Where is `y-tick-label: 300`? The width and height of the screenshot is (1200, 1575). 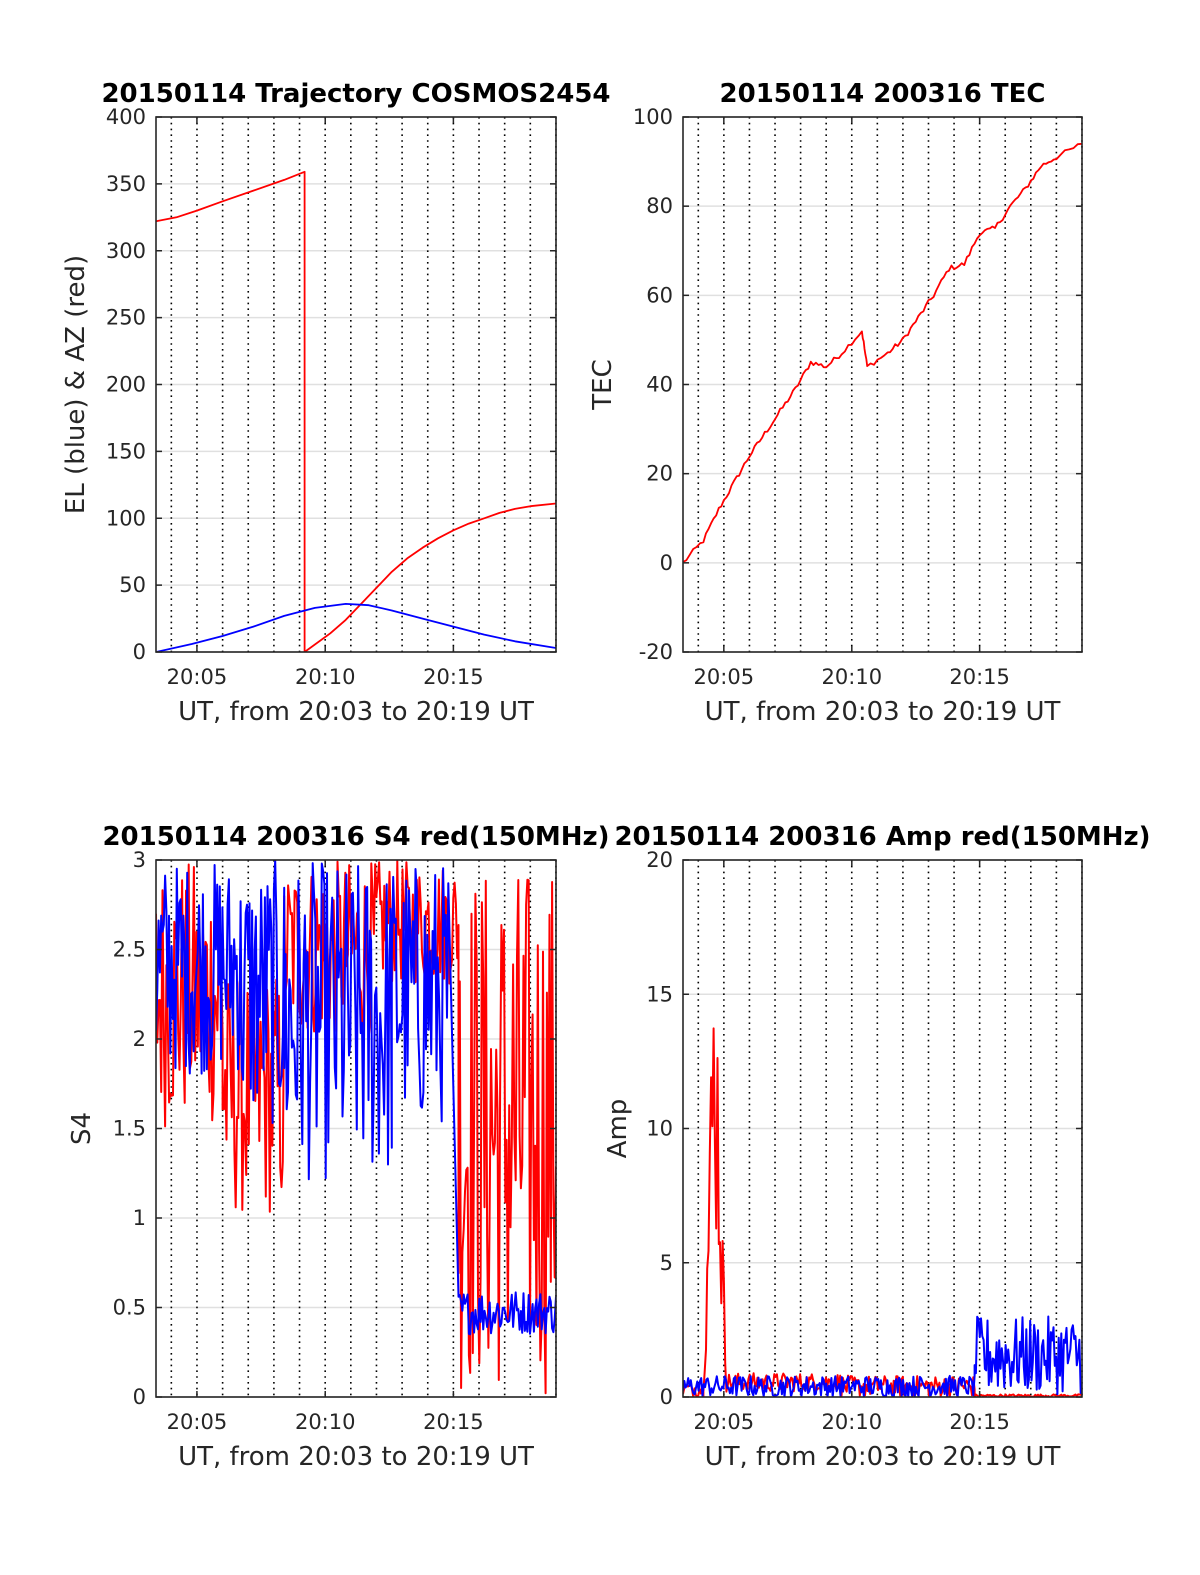
y-tick-label: 300 is located at coordinates (126, 251).